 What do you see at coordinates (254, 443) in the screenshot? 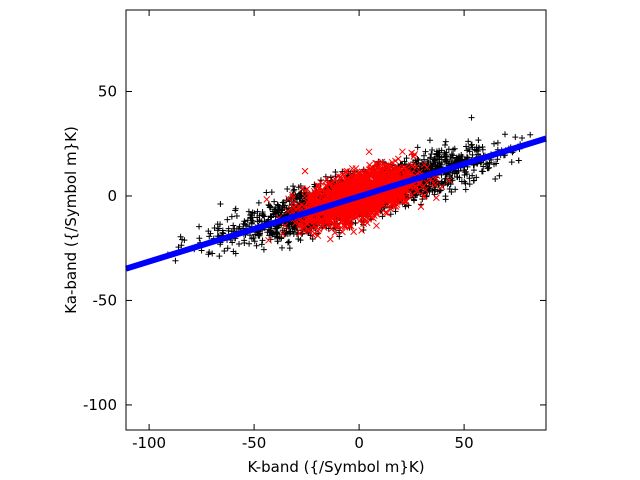
I see `x-tick-label: -50` at bounding box center [254, 443].